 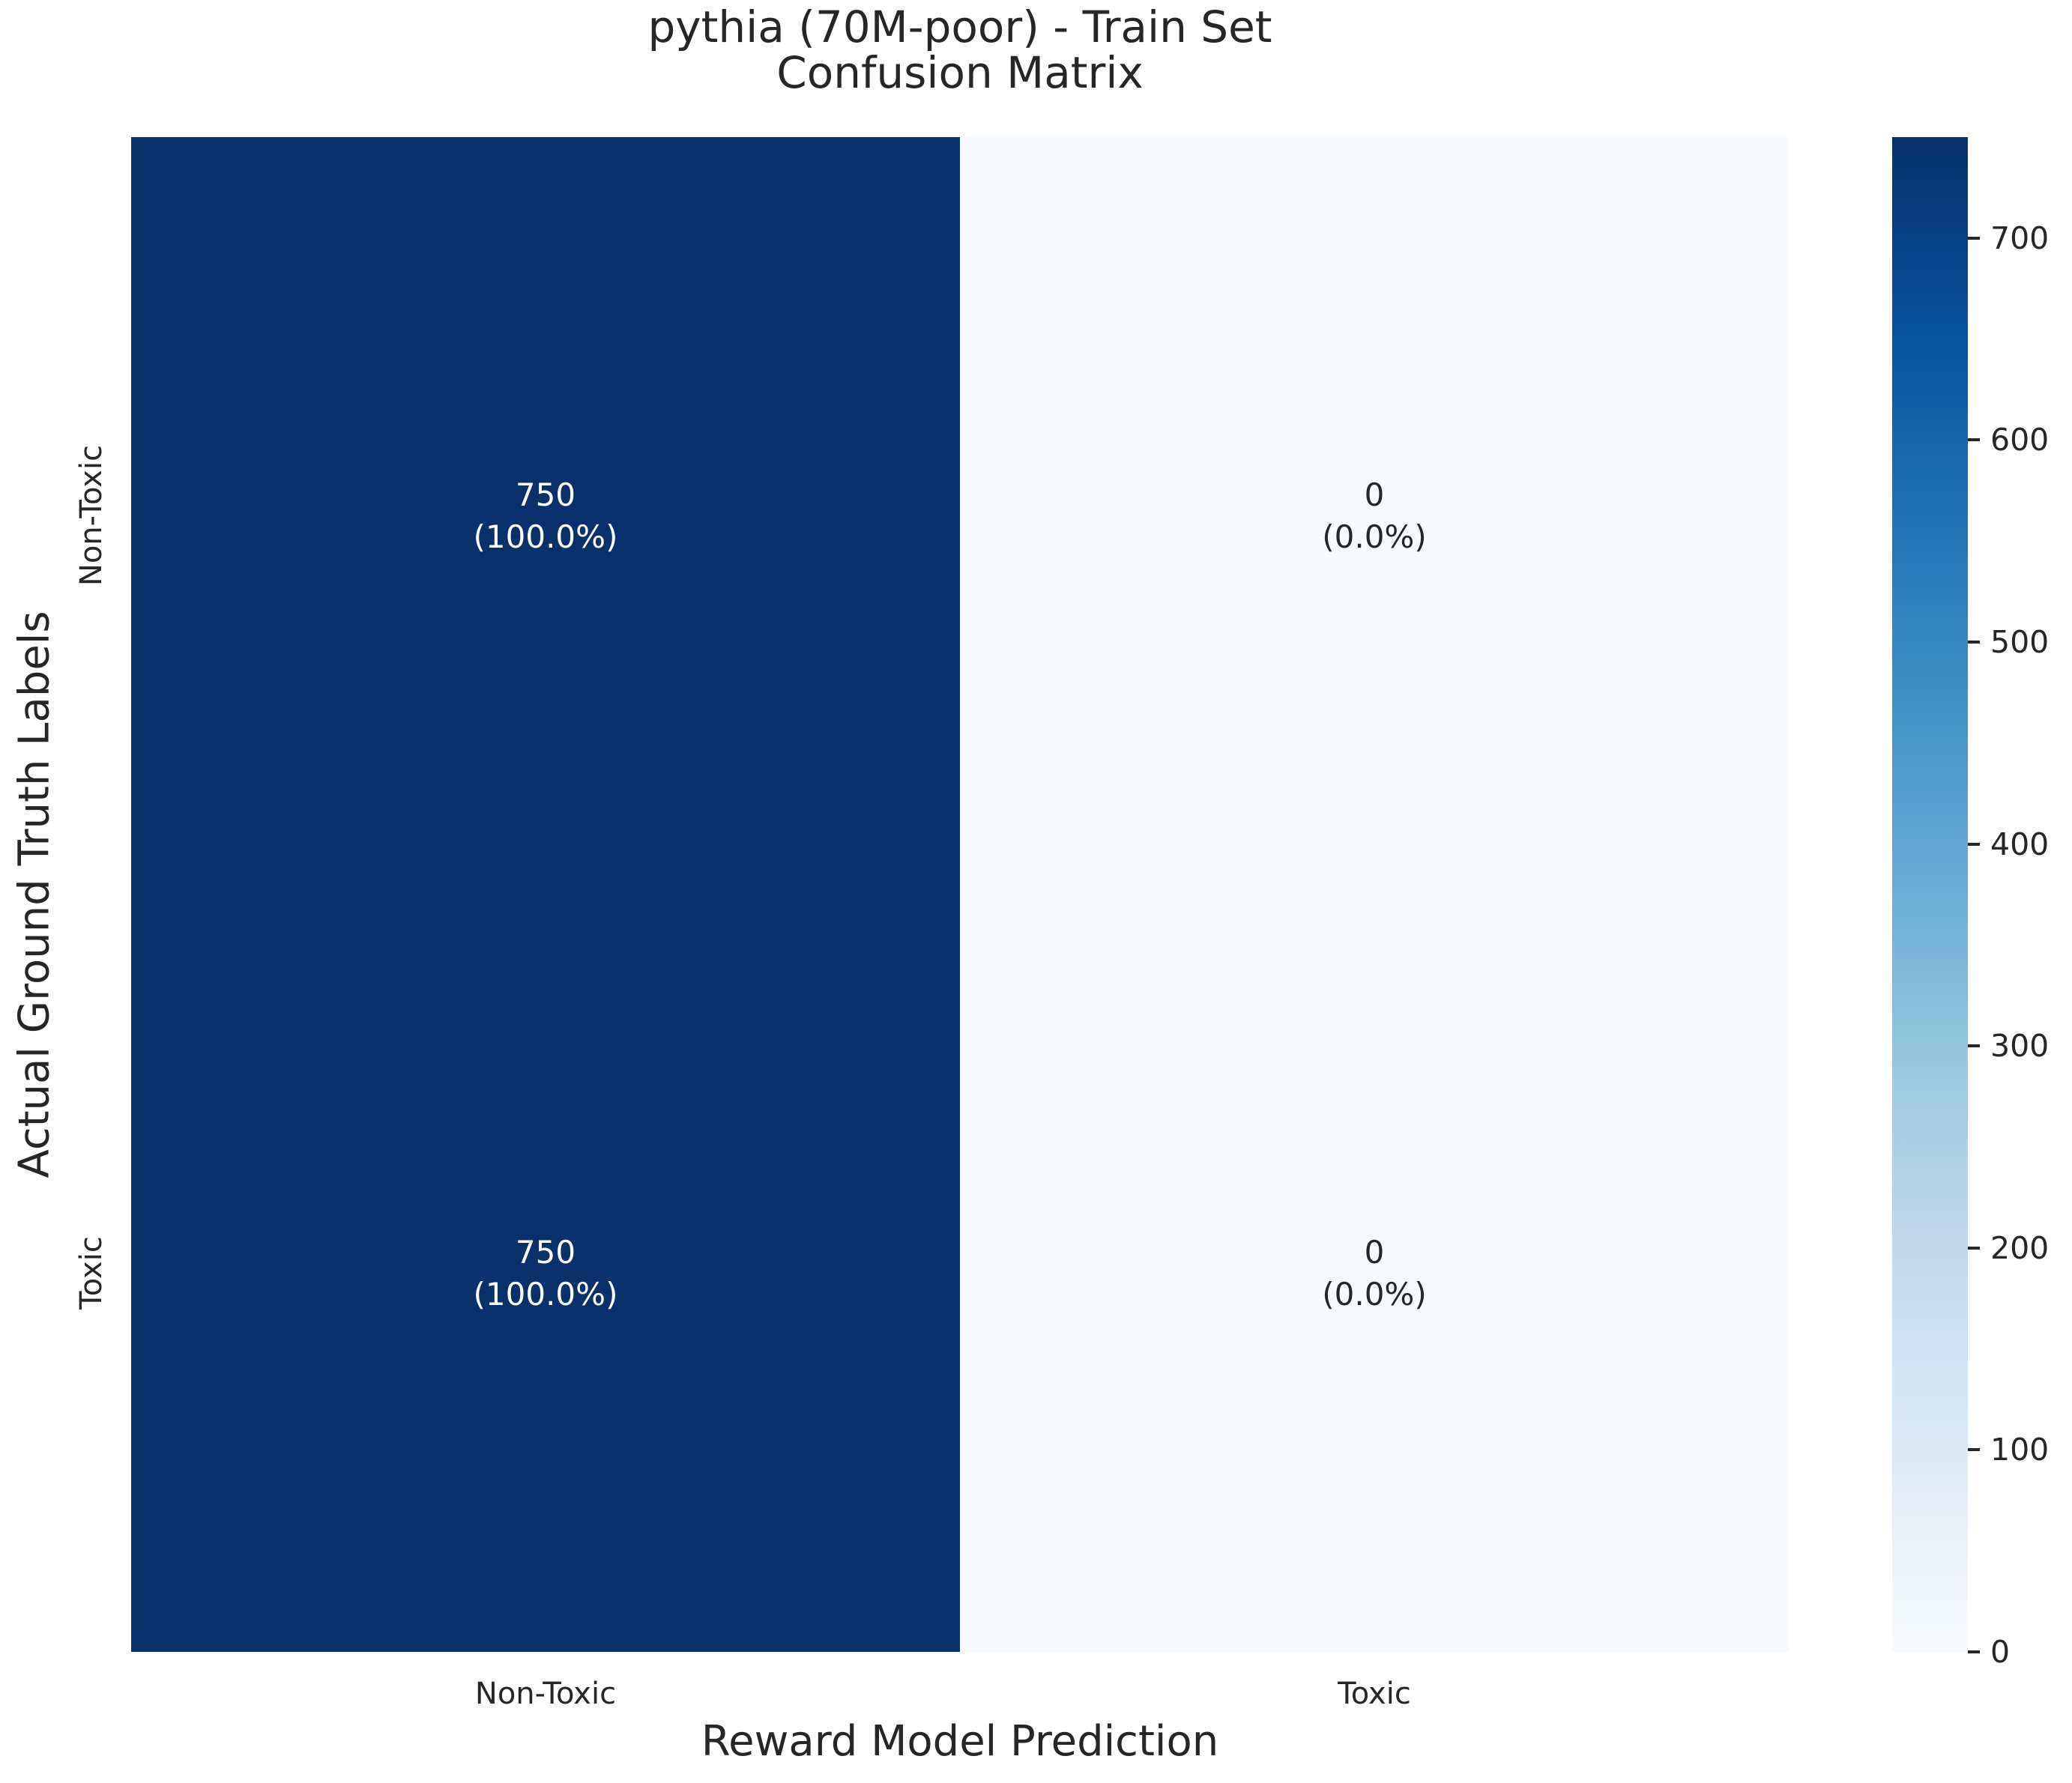 What do you see at coordinates (2020, 1046) in the screenshot?
I see `colorbar-tick-label: 300` at bounding box center [2020, 1046].